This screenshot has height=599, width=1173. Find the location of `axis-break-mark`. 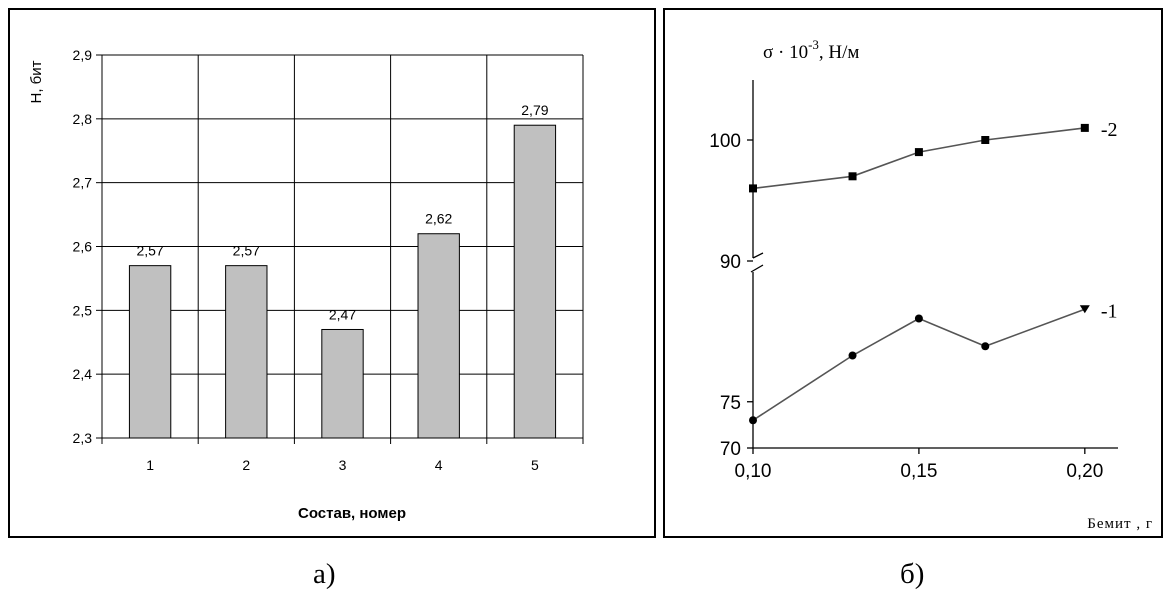

axis-break-mark is located at coordinates (757, 262).